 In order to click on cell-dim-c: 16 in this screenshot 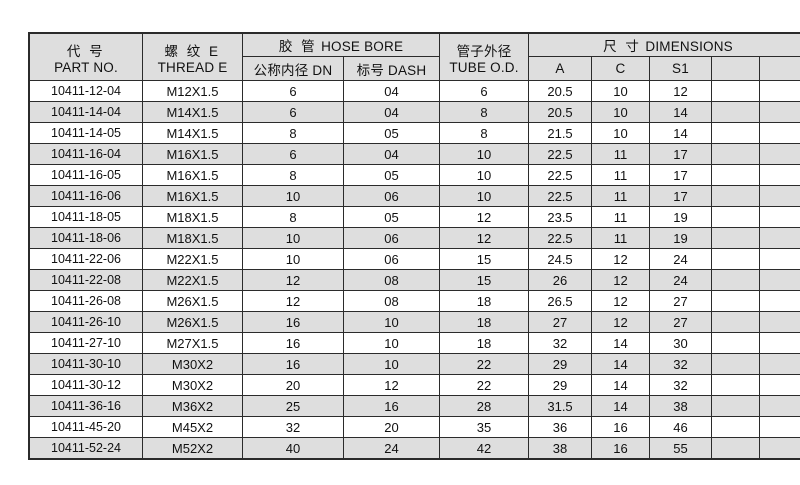, I will do `click(621, 427)`.